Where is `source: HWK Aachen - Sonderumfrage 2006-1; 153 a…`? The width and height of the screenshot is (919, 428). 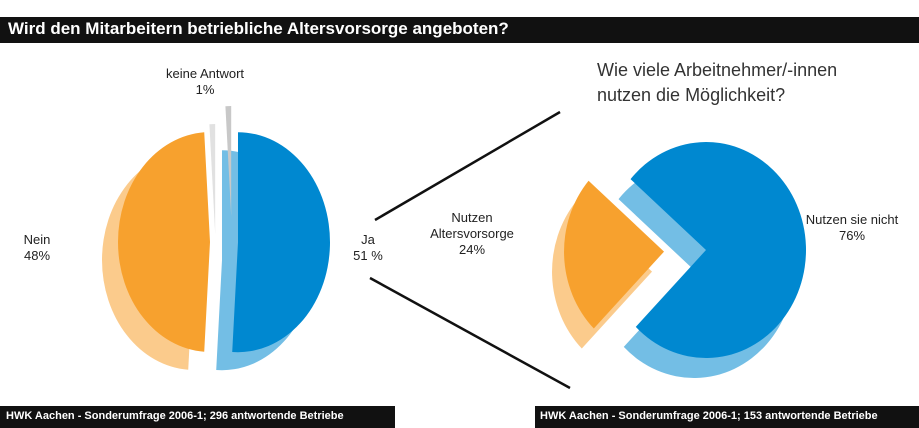
source: HWK Aachen - Sonderumfrage 2006-1; 153 a… is located at coordinates (709, 416).